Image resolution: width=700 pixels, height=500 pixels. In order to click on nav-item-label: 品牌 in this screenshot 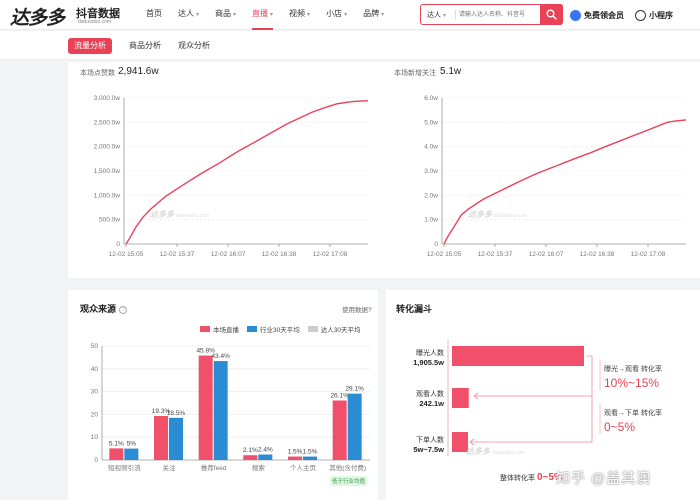, I will do `click(371, 13)`.